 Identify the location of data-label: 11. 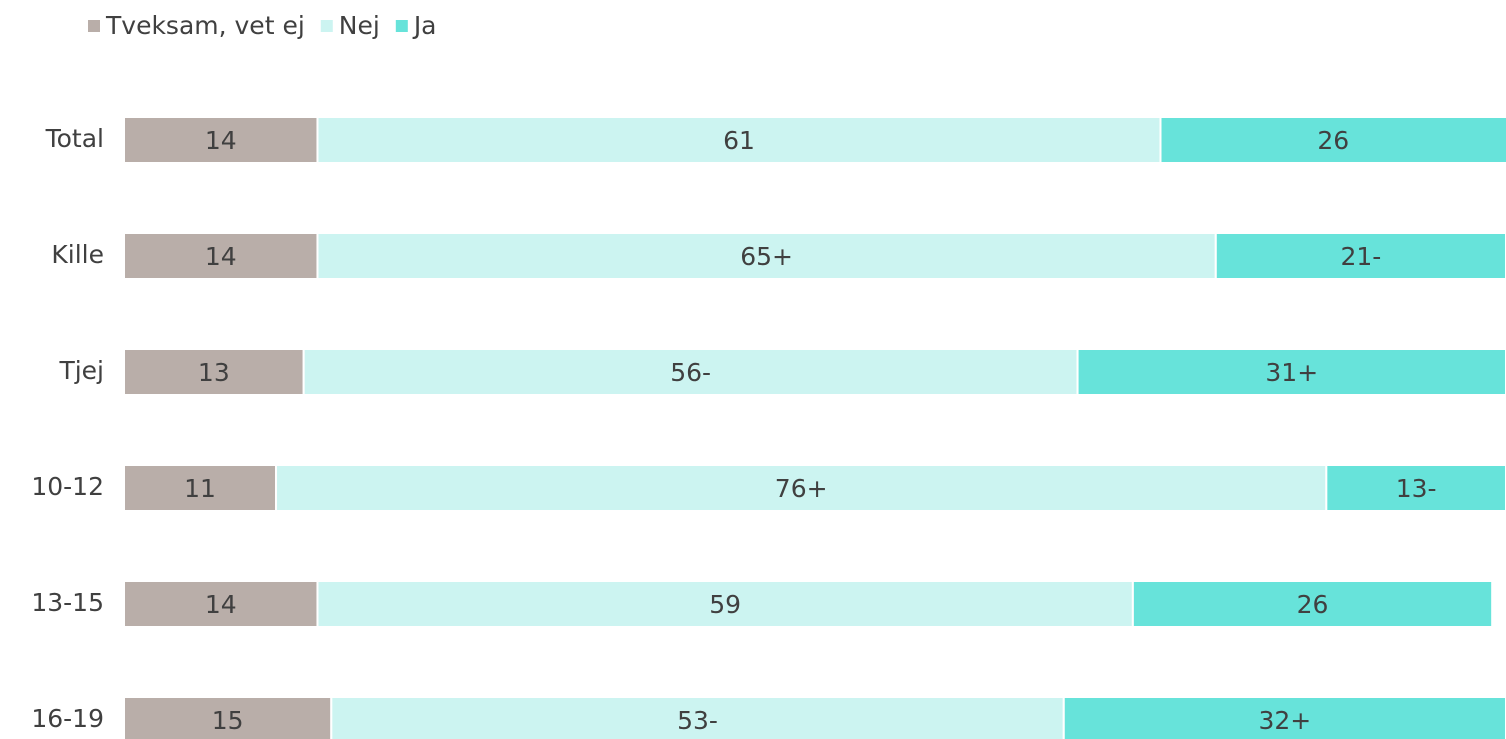
(200, 488).